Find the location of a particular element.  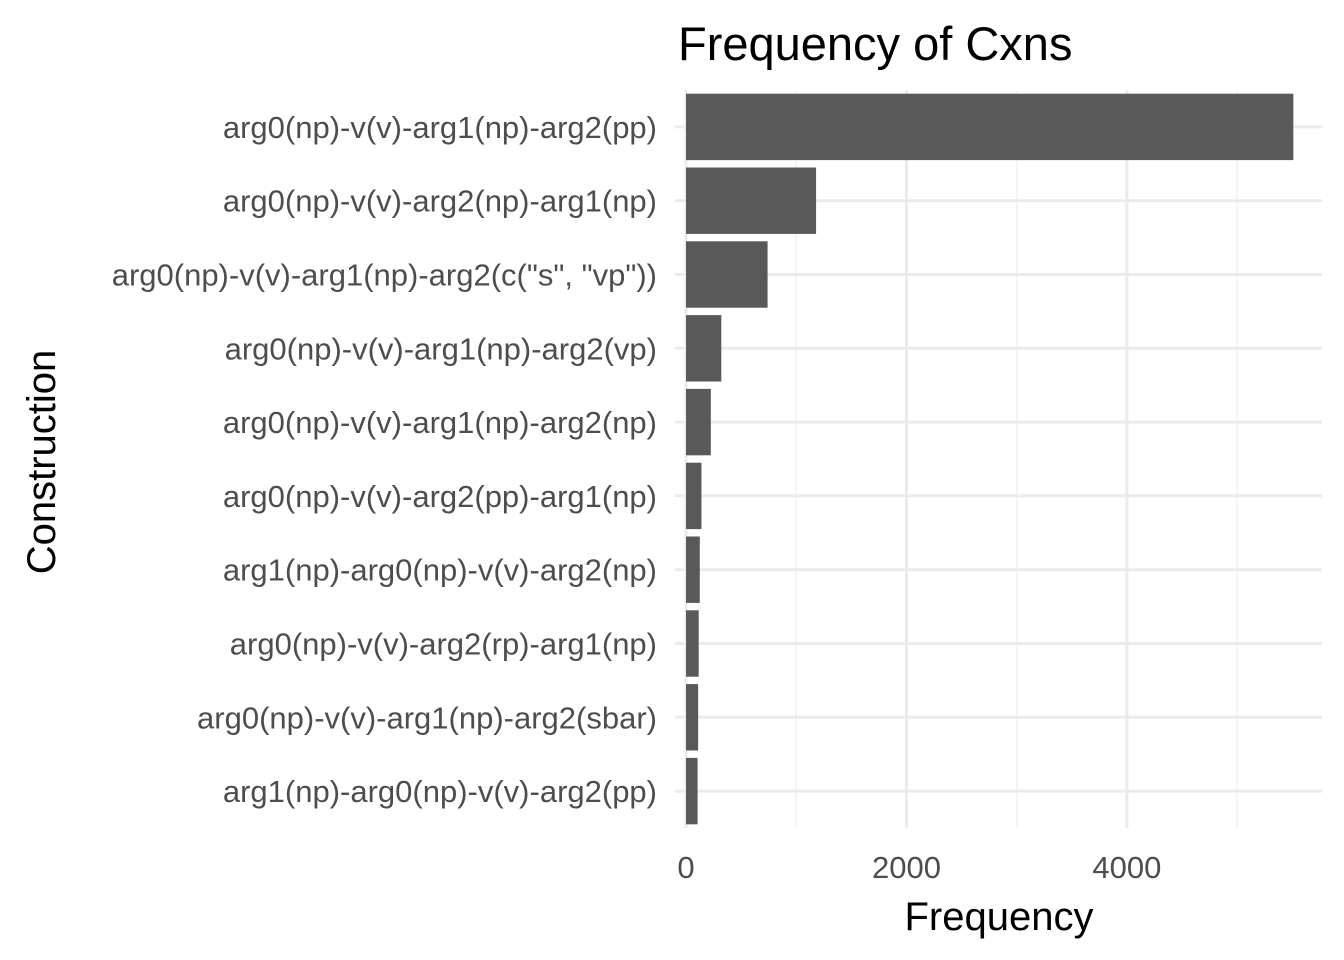

x-axis-title: Frequency is located at coordinates (999, 917).